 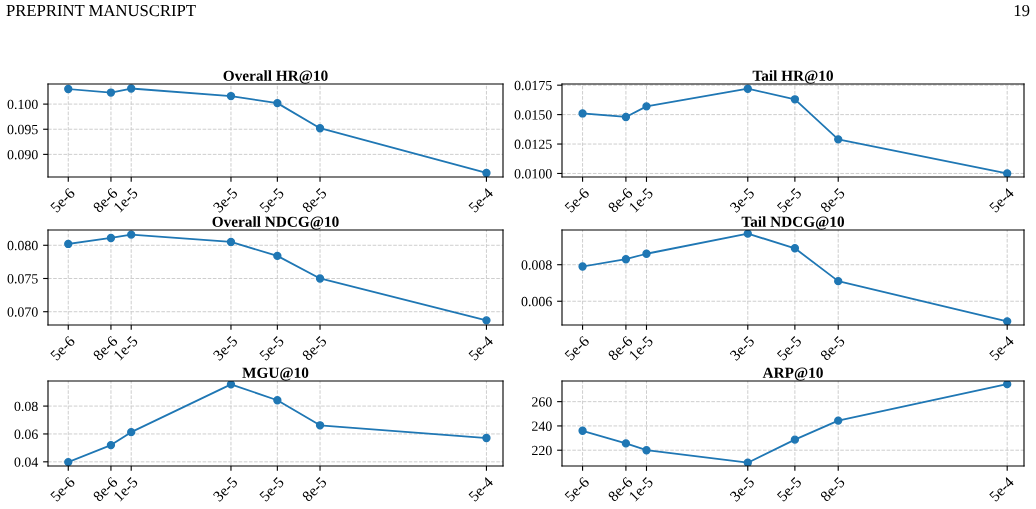 What do you see at coordinates (542, 426) in the screenshot?
I see `y-tick-label: 240` at bounding box center [542, 426].